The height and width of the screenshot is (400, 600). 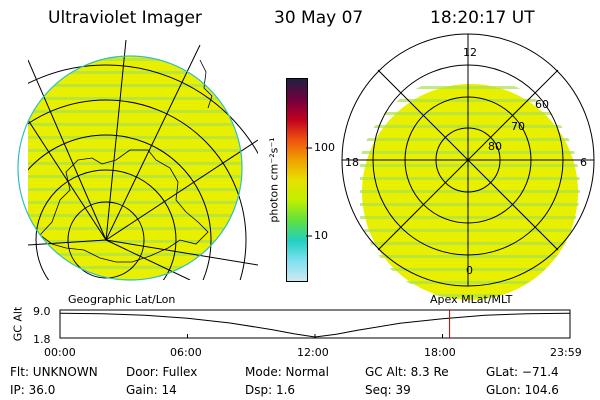 I want to click on mlt-label-6: 6, so click(x=583, y=162).